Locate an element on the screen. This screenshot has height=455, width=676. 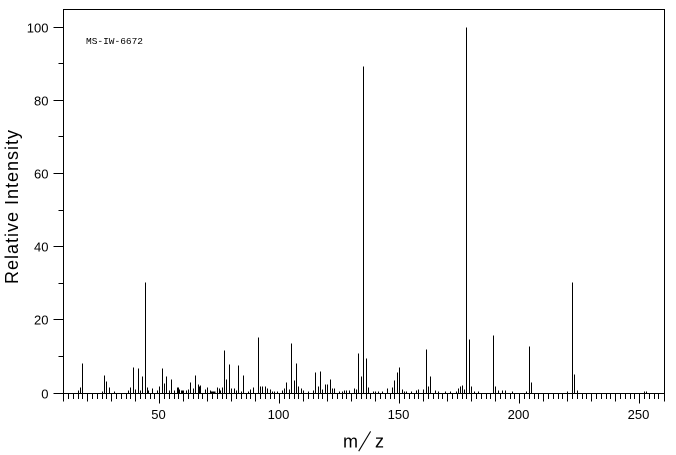
svg-text: 150 is located at coordinates (399, 414).